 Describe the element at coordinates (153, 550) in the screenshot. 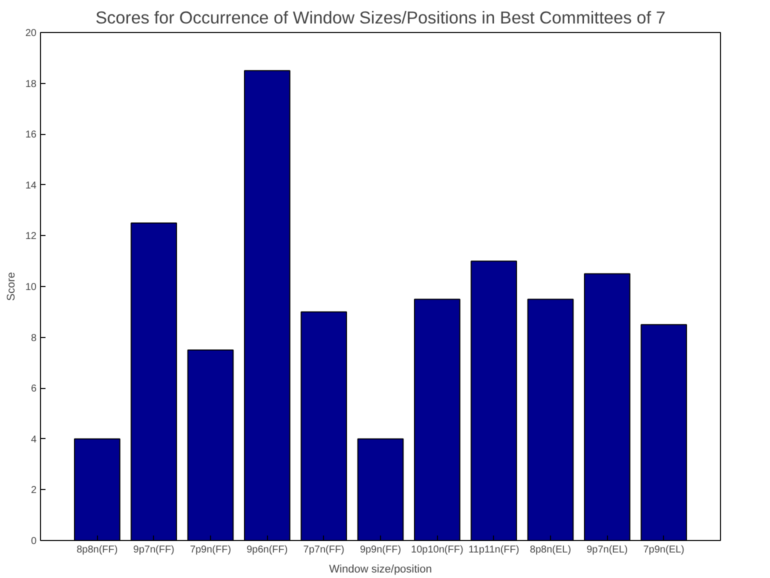

I see `x-tick-label: 9p7n(FF)` at that location.